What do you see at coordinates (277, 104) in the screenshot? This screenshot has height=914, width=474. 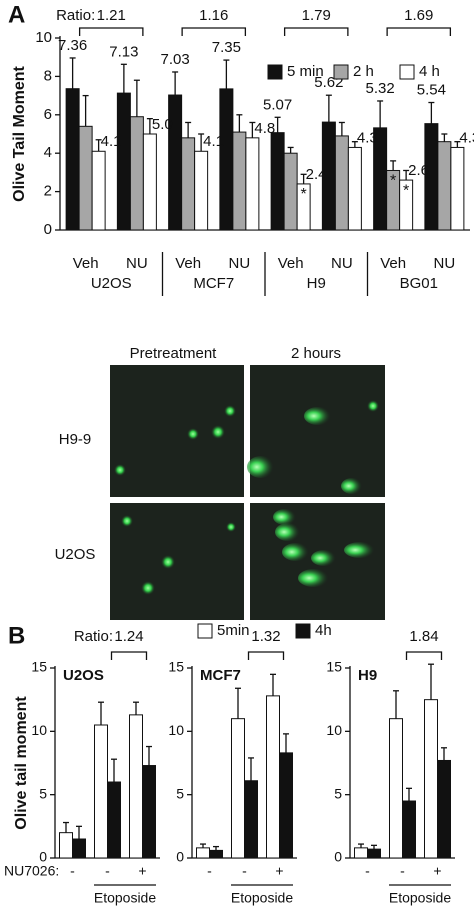 I see `data-label: 5.07` at bounding box center [277, 104].